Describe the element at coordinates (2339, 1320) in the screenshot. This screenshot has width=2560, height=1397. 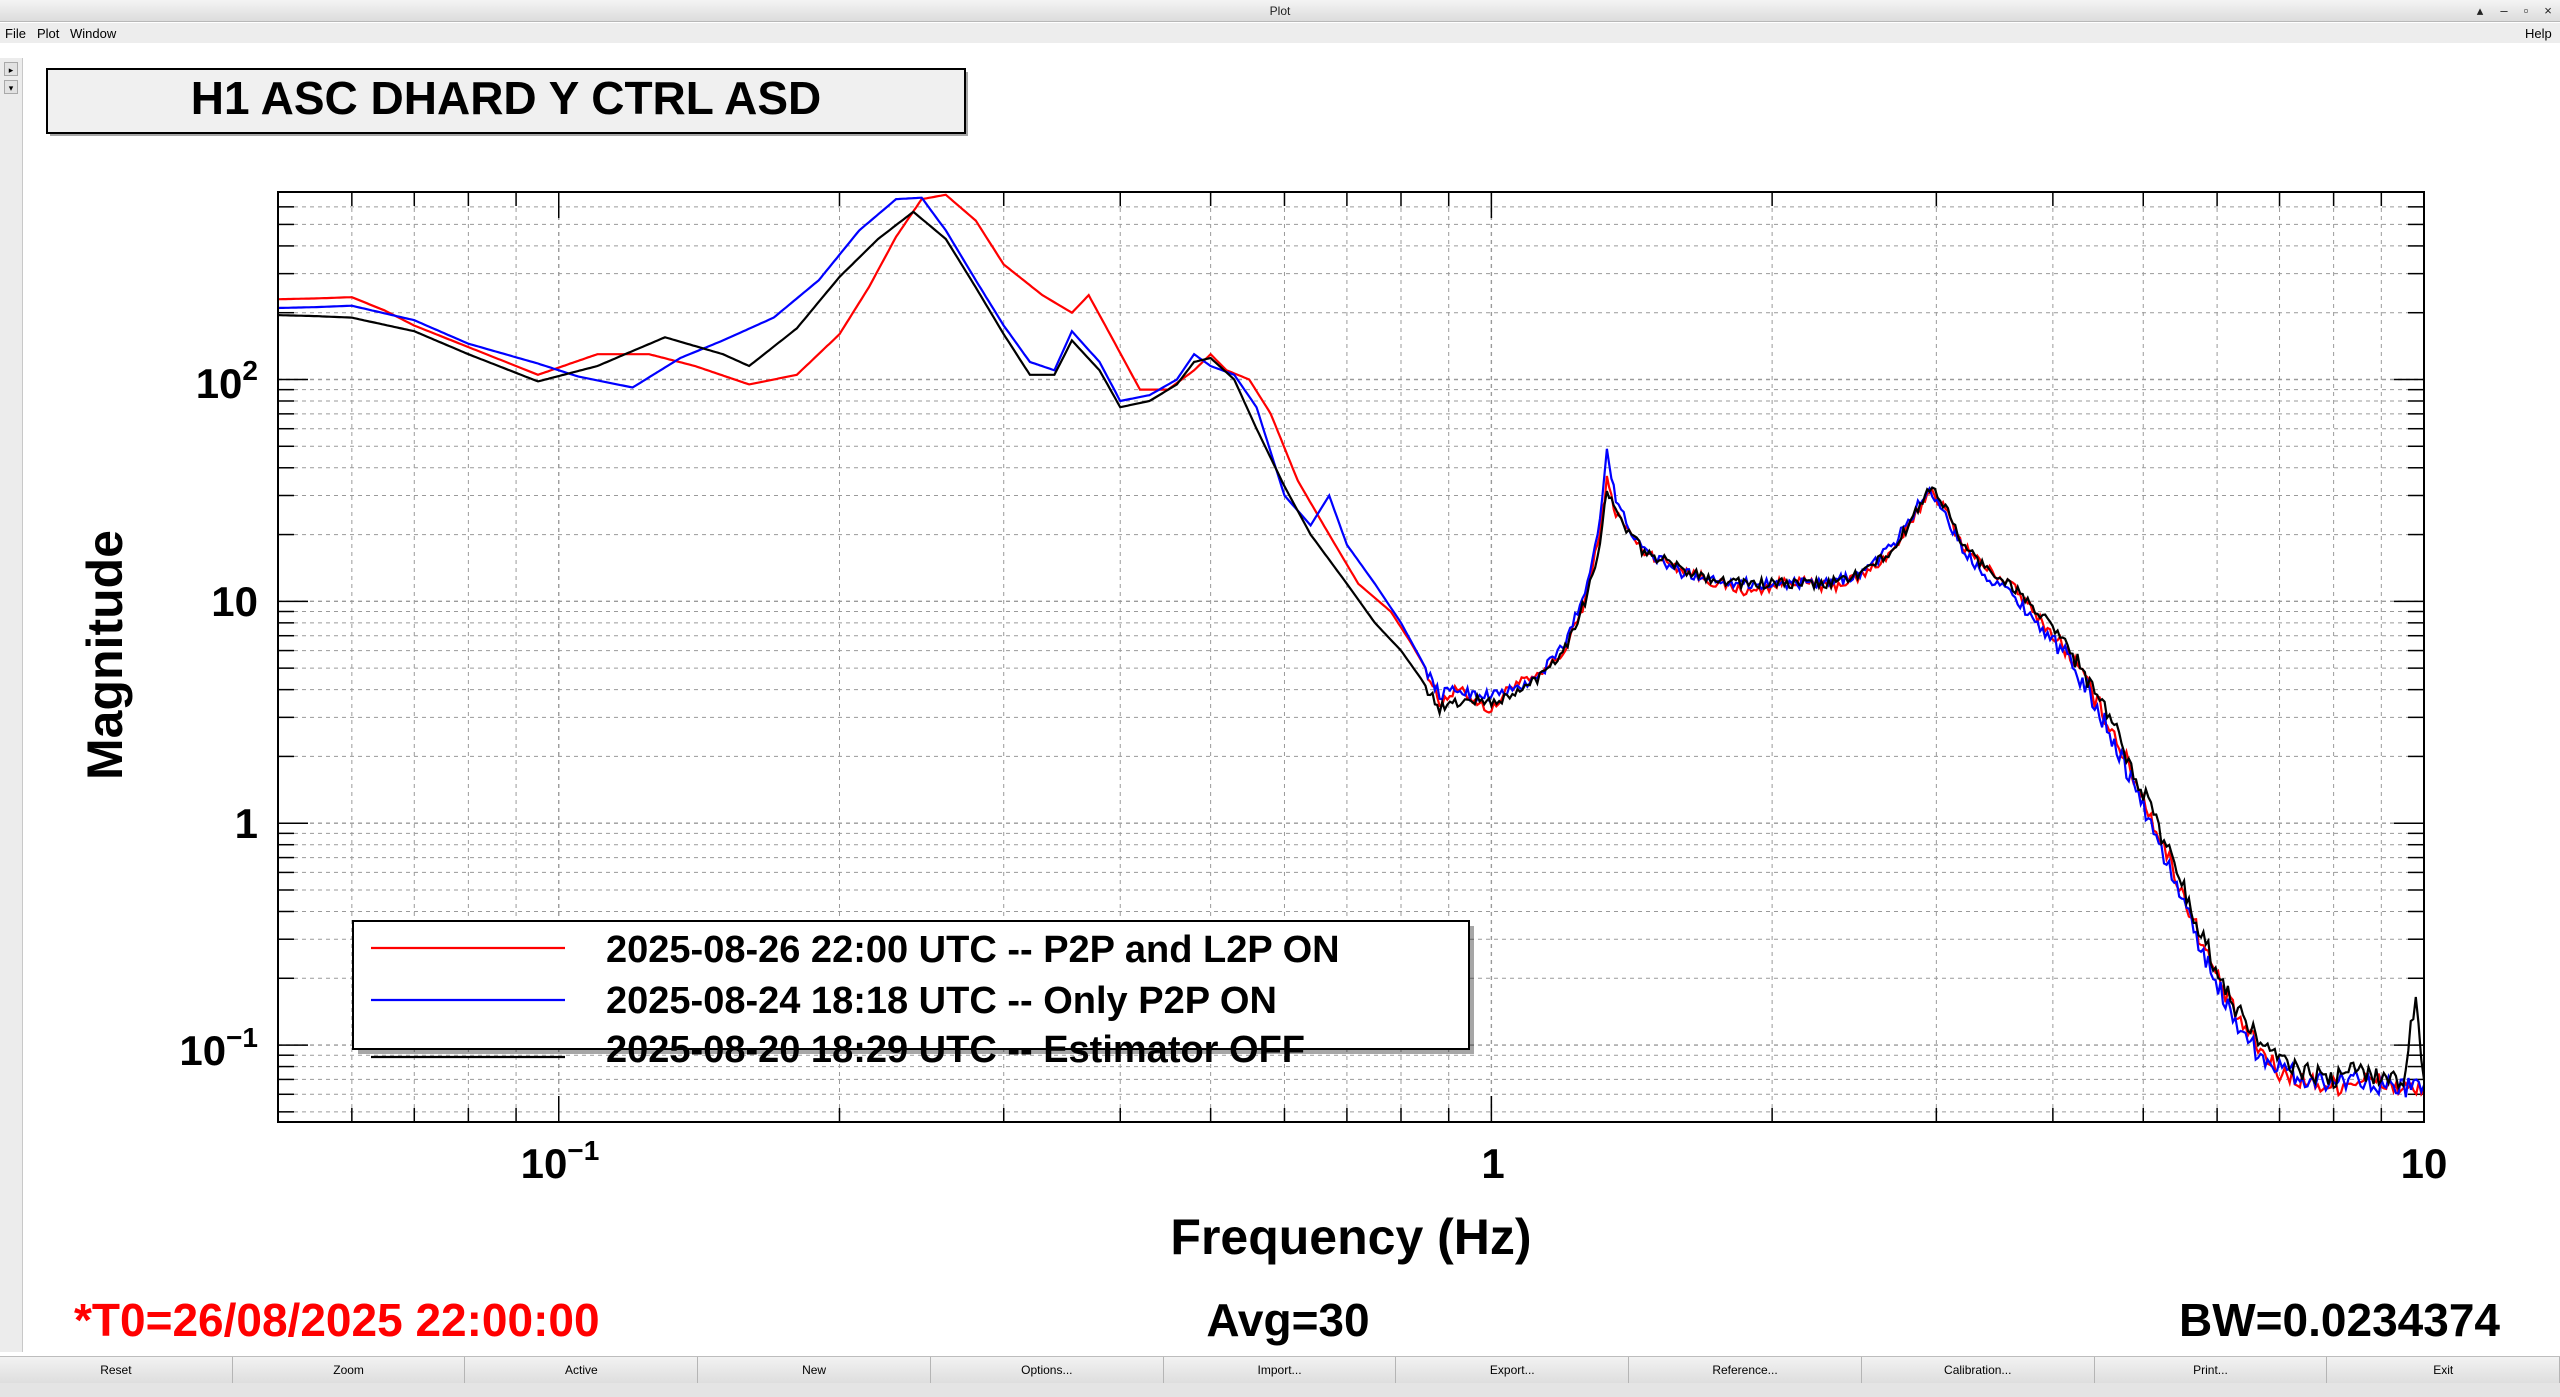
I see `bw-status: BW=0.0234374` at that location.